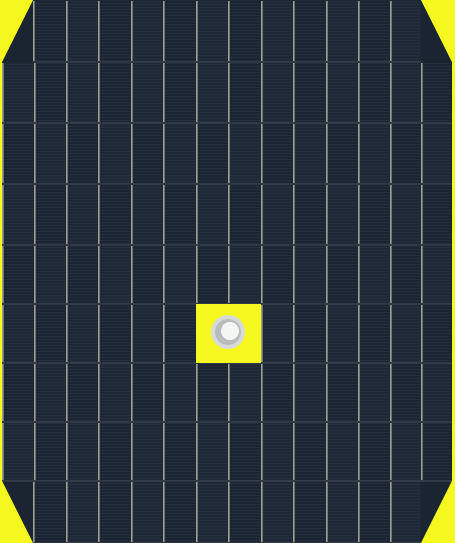  What do you see at coordinates (227, 62) in the screenshot?
I see `row-divider` at bounding box center [227, 62].